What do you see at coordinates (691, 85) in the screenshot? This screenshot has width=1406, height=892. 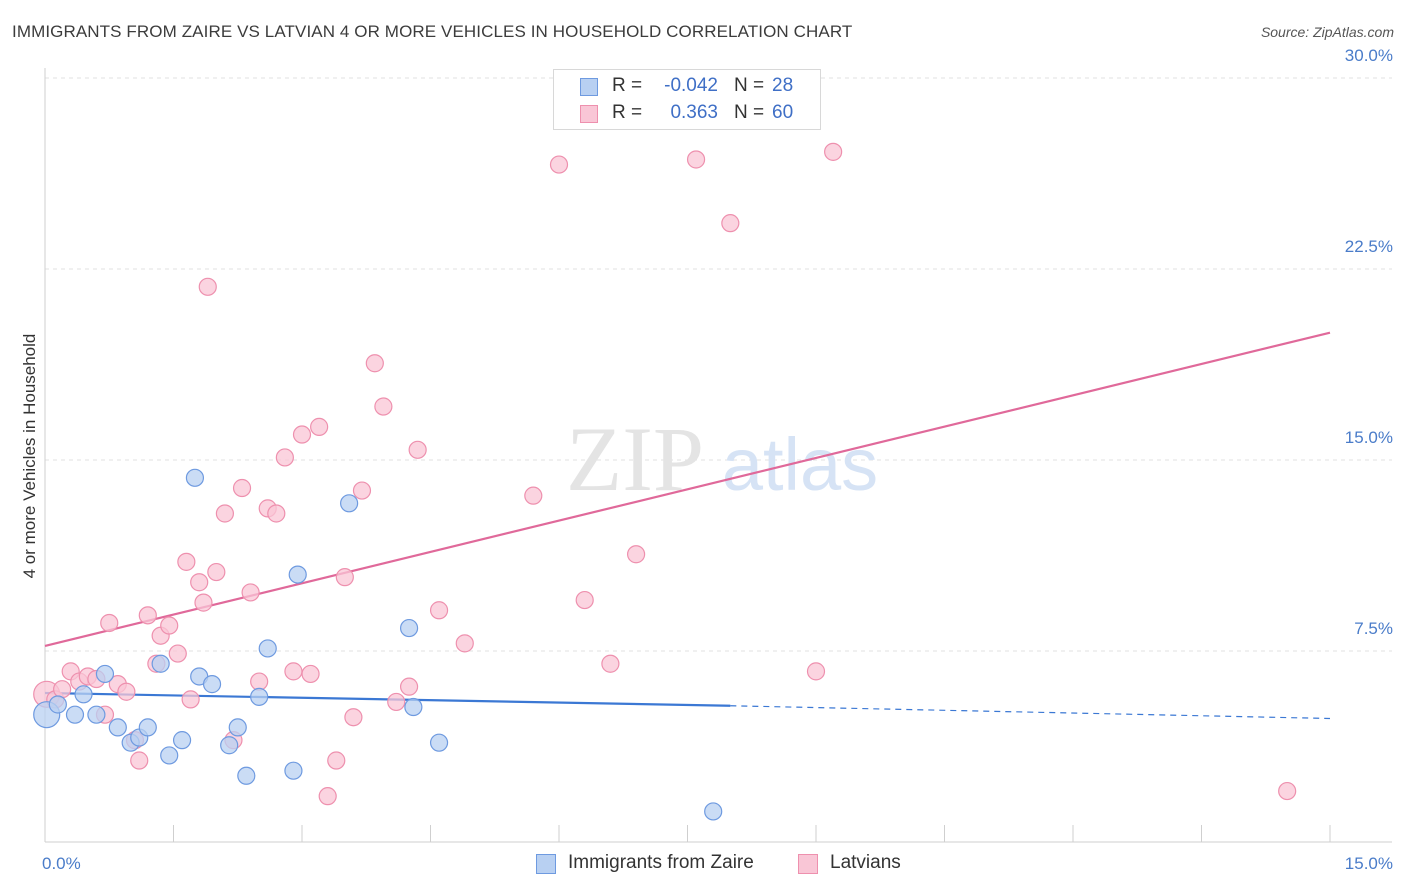 I see `legend-r-value: -0.042` at bounding box center [691, 85].